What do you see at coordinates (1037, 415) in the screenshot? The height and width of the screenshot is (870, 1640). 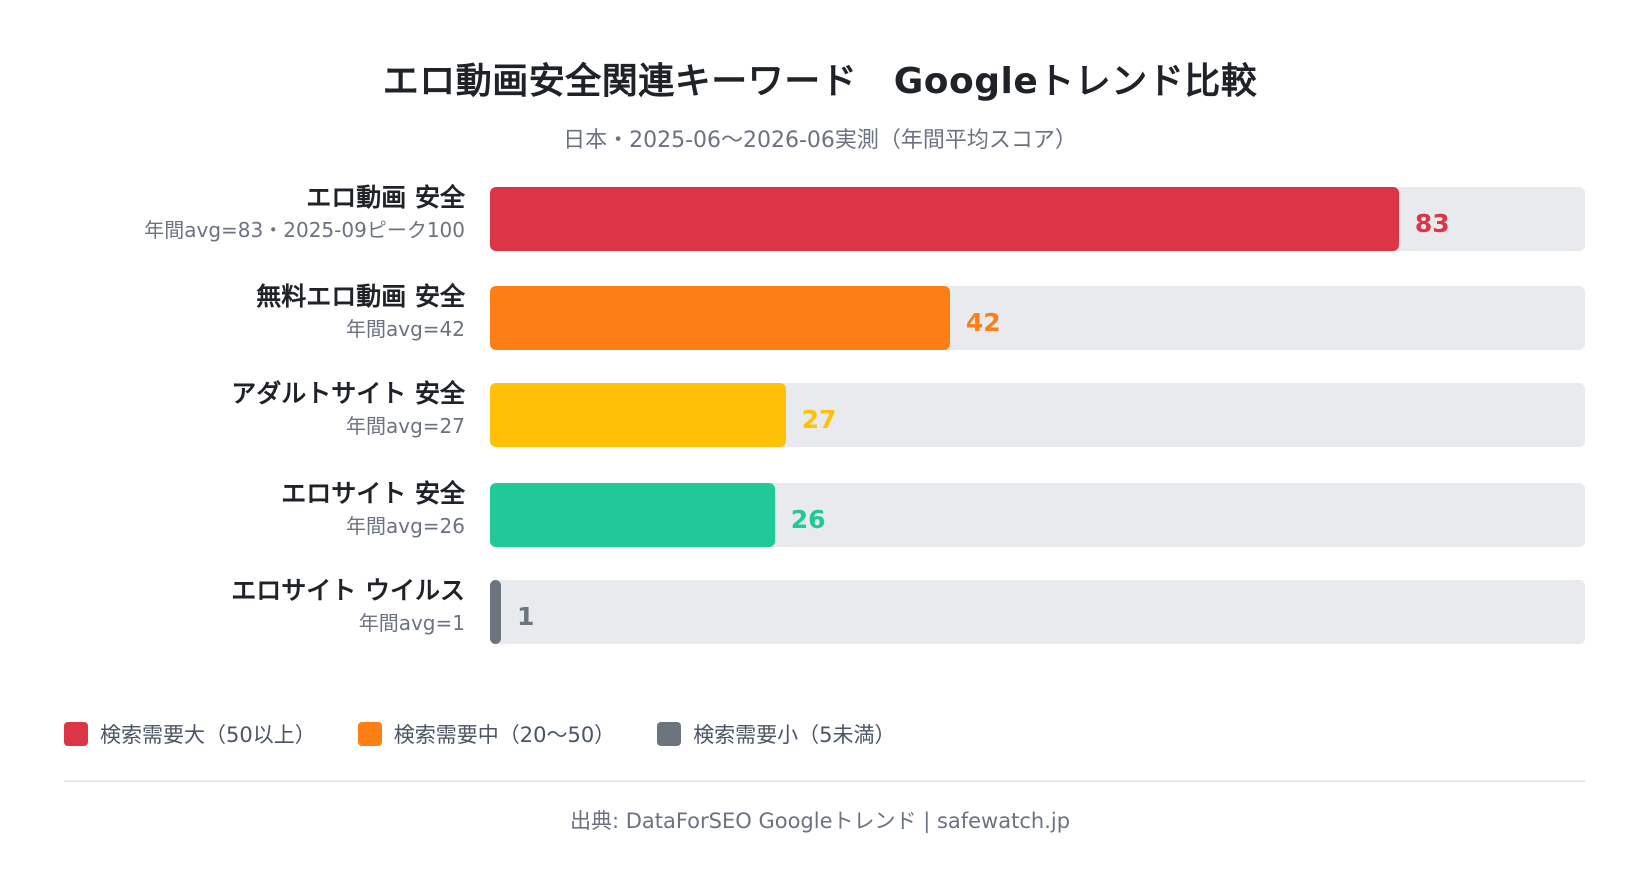 I see `bar-track: 27` at bounding box center [1037, 415].